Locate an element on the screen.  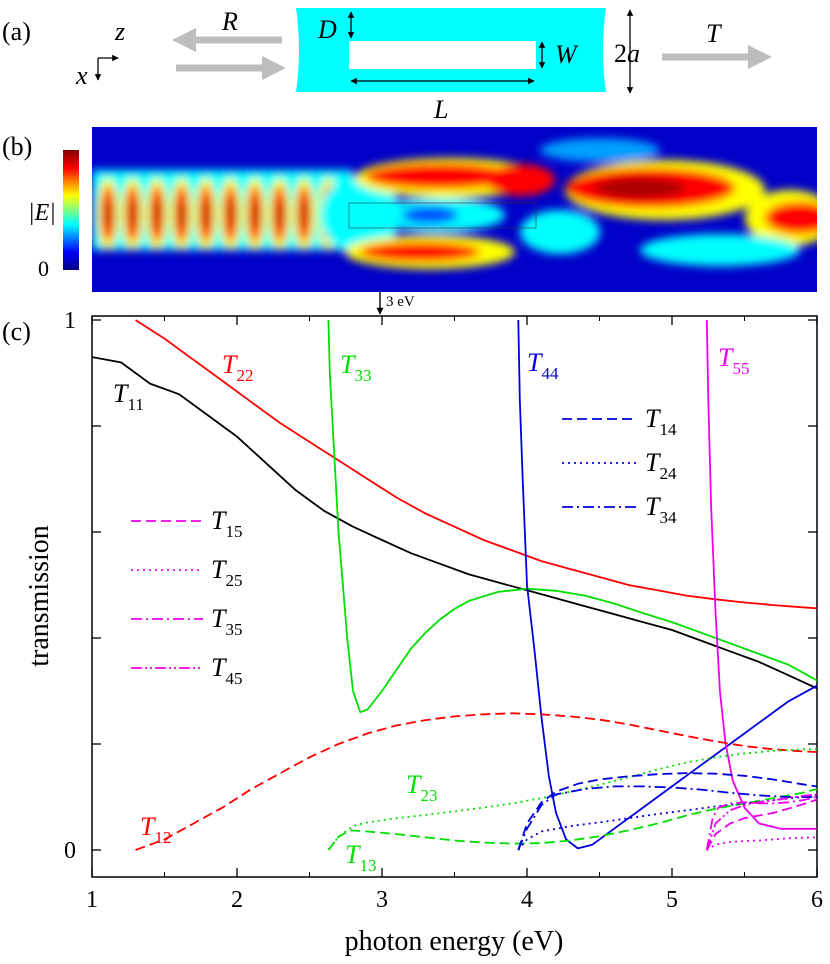
x-tick-label: 3 is located at coordinates (382, 900).